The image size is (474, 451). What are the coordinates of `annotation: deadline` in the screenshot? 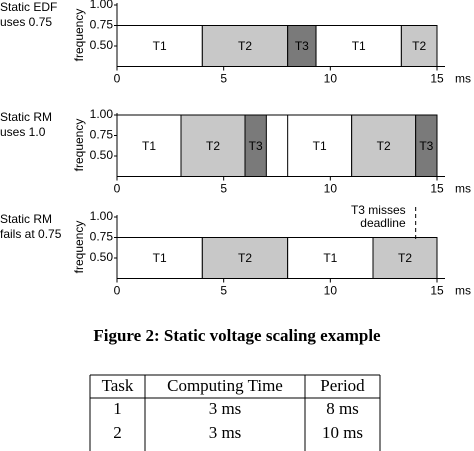 It's located at (383, 223).